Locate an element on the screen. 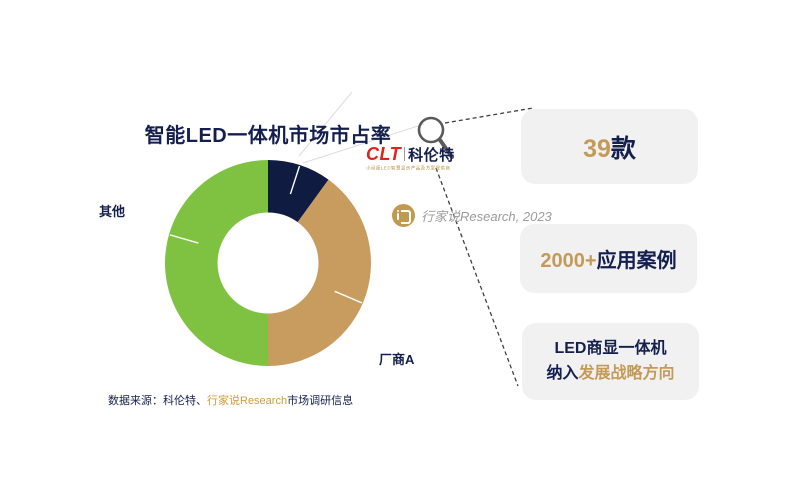 This screenshot has height=501, width=800. source-prefix: 数据来源：科伦特、 is located at coordinates (157, 401).